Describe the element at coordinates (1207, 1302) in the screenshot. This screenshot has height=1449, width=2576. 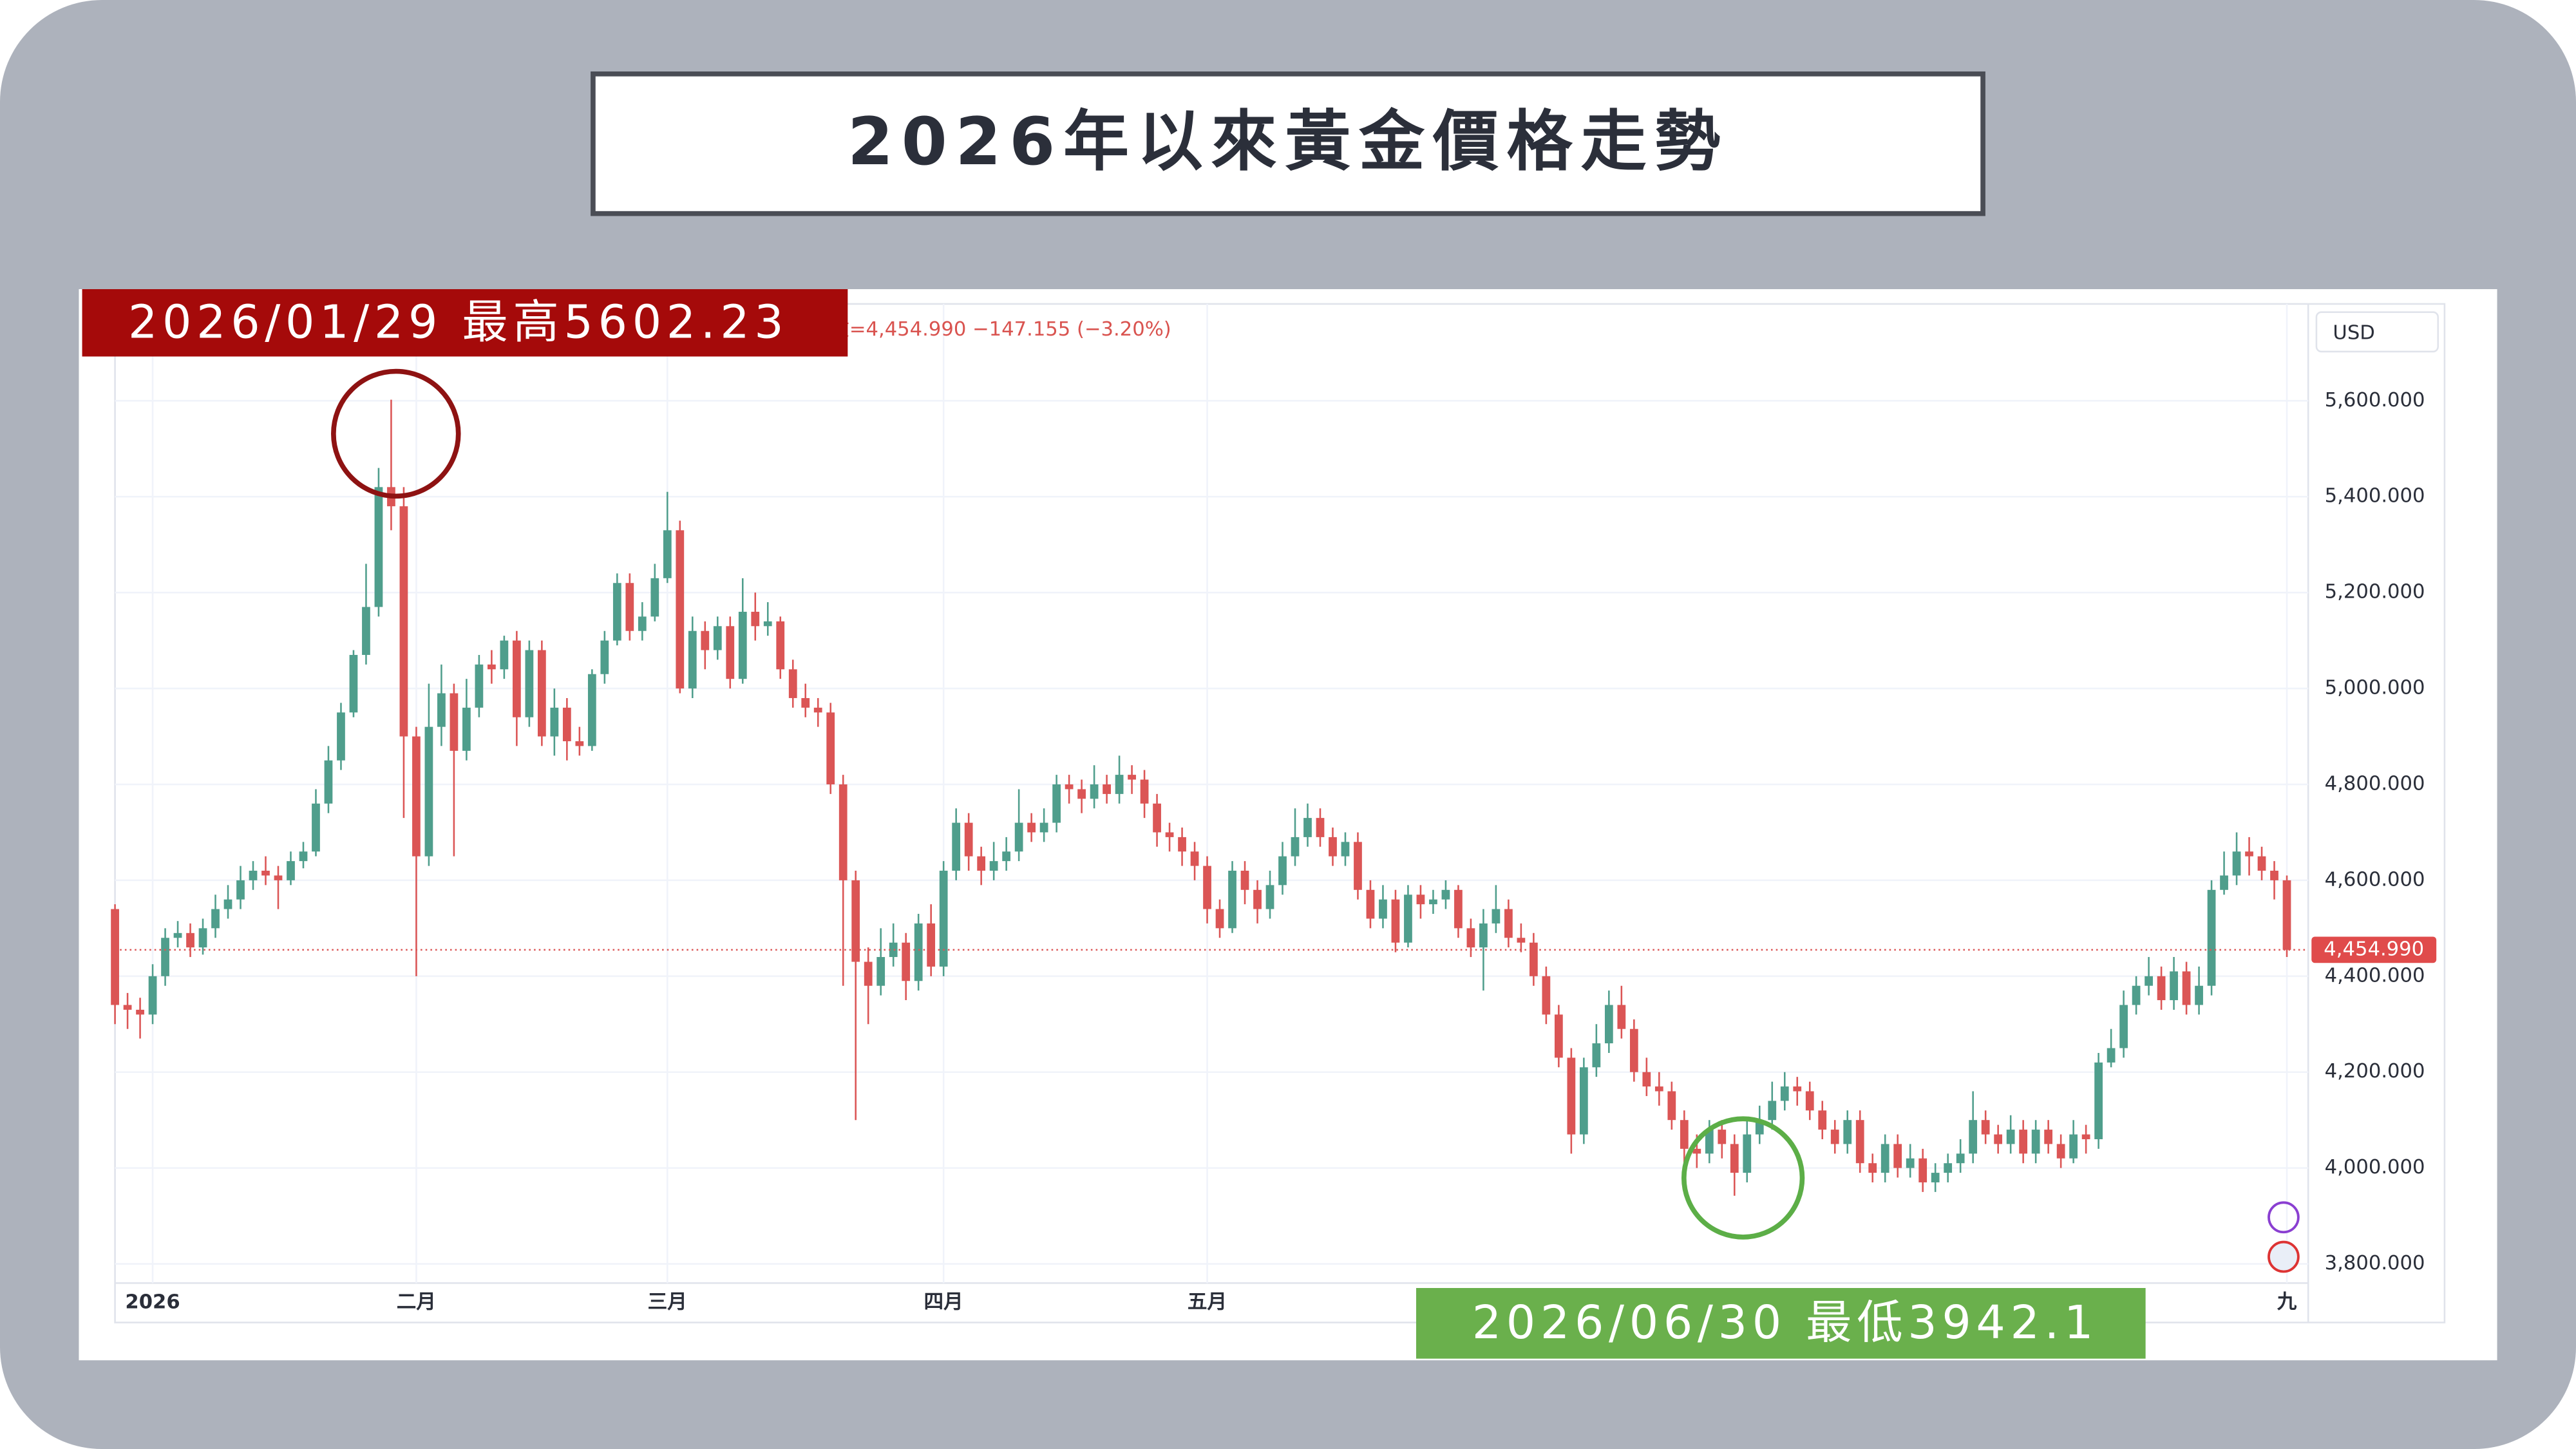
I see `x-tick-label: 五月` at that location.